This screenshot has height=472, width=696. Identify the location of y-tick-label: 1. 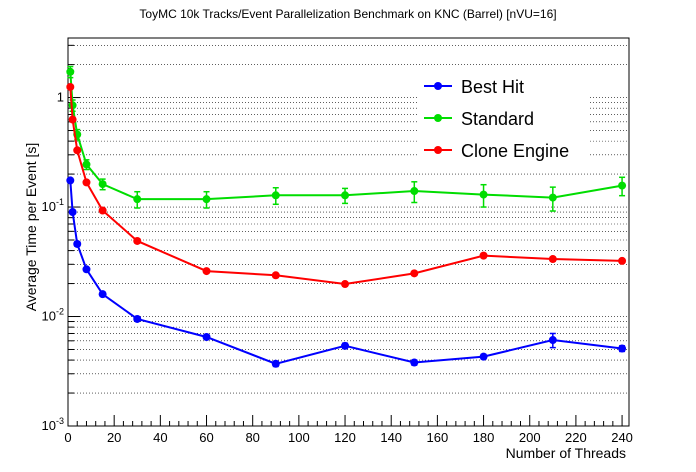
(60, 97).